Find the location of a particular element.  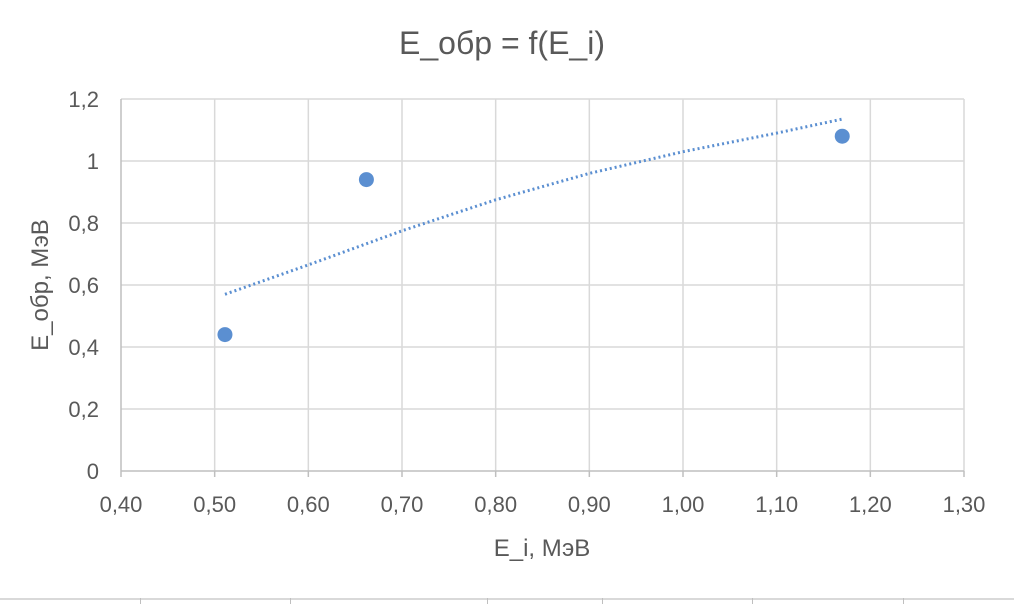

window-bottom-strip is located at coordinates (507, 600).